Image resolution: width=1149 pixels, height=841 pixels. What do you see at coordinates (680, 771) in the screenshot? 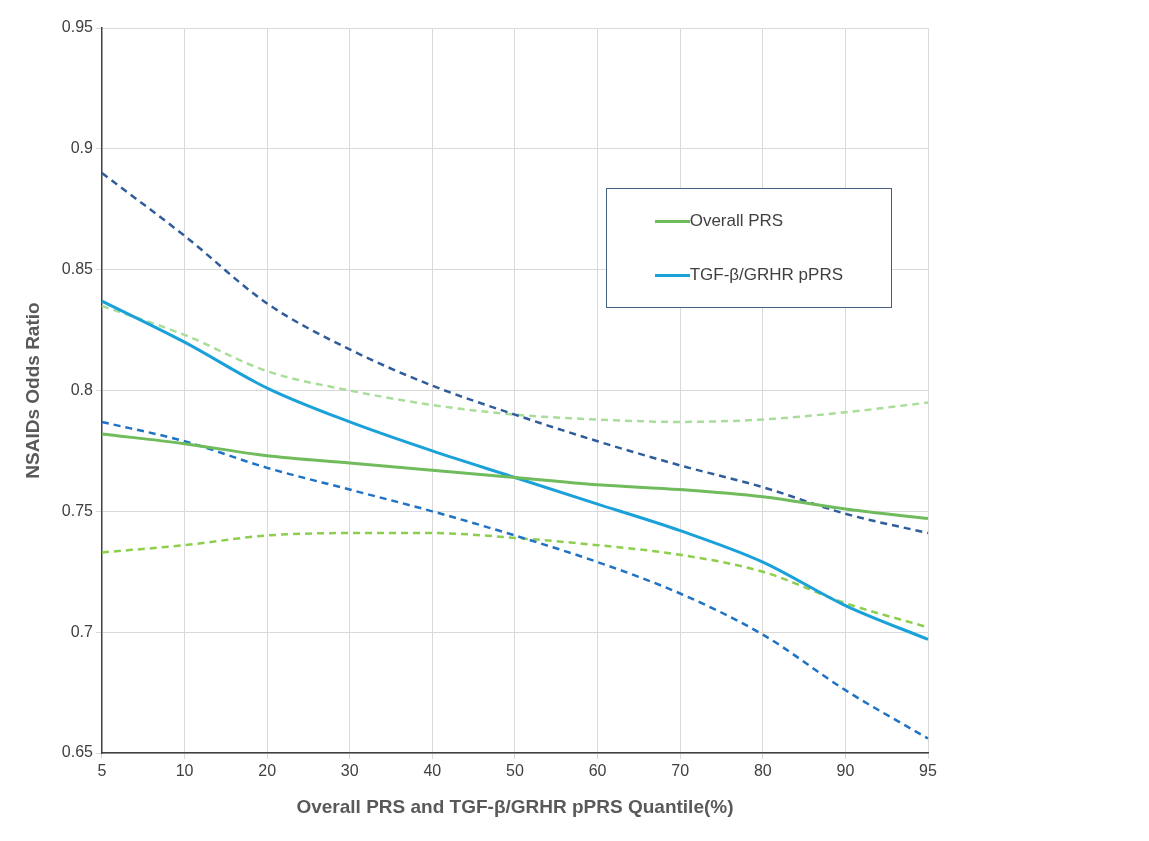
I see `x-tick-label: 70` at bounding box center [680, 771].